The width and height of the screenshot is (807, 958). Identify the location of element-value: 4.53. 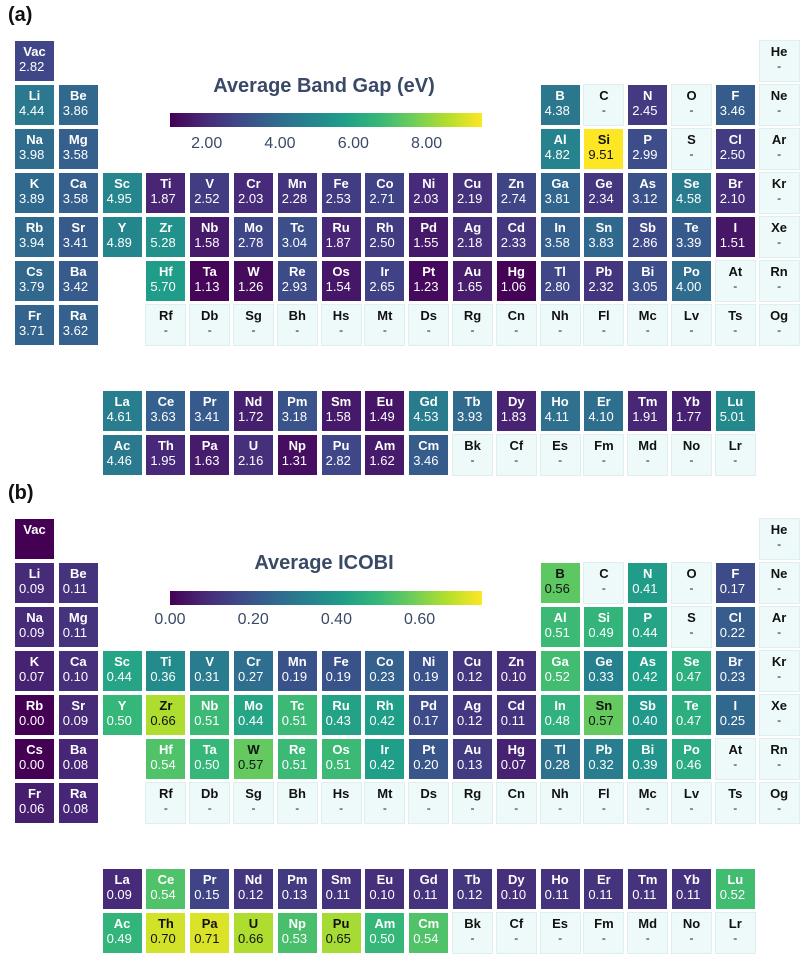
(426, 416).